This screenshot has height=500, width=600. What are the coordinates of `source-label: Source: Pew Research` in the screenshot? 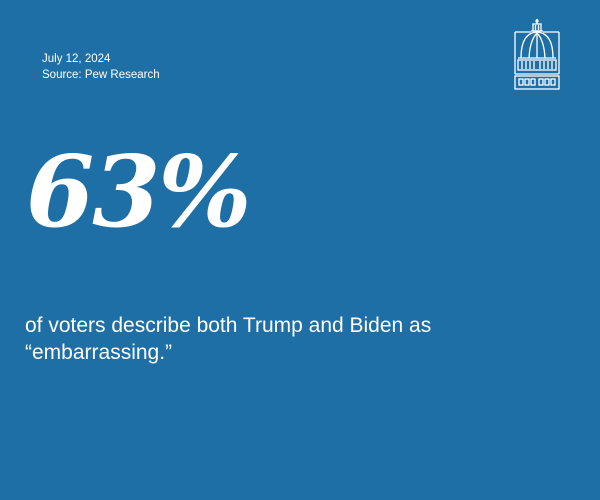 It's located at (101, 75).